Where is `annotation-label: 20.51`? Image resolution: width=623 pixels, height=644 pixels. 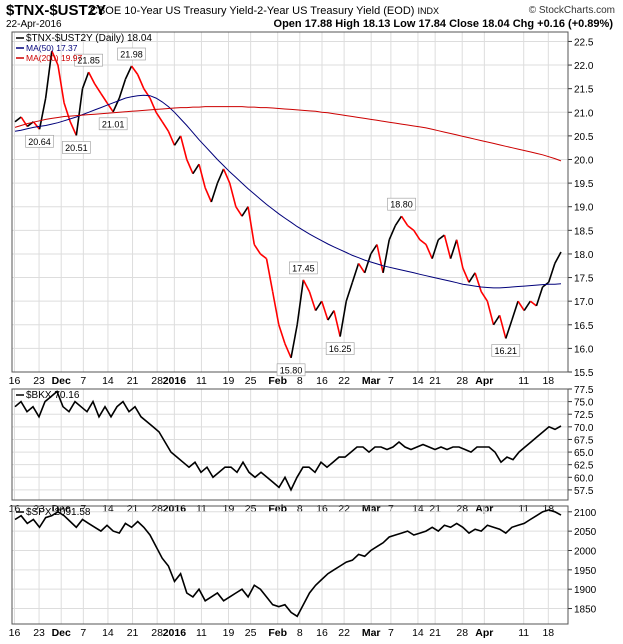 annotation-label: 20.51 is located at coordinates (76, 148).